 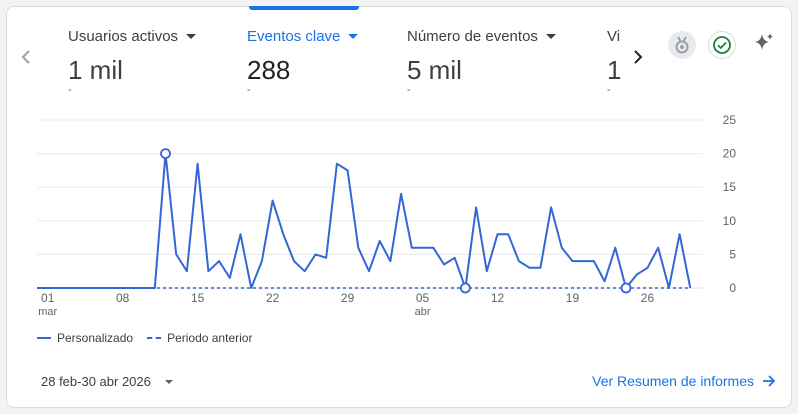 I want to click on date-range-selector: 28 feb-30 abr 2026, so click(x=107, y=381).